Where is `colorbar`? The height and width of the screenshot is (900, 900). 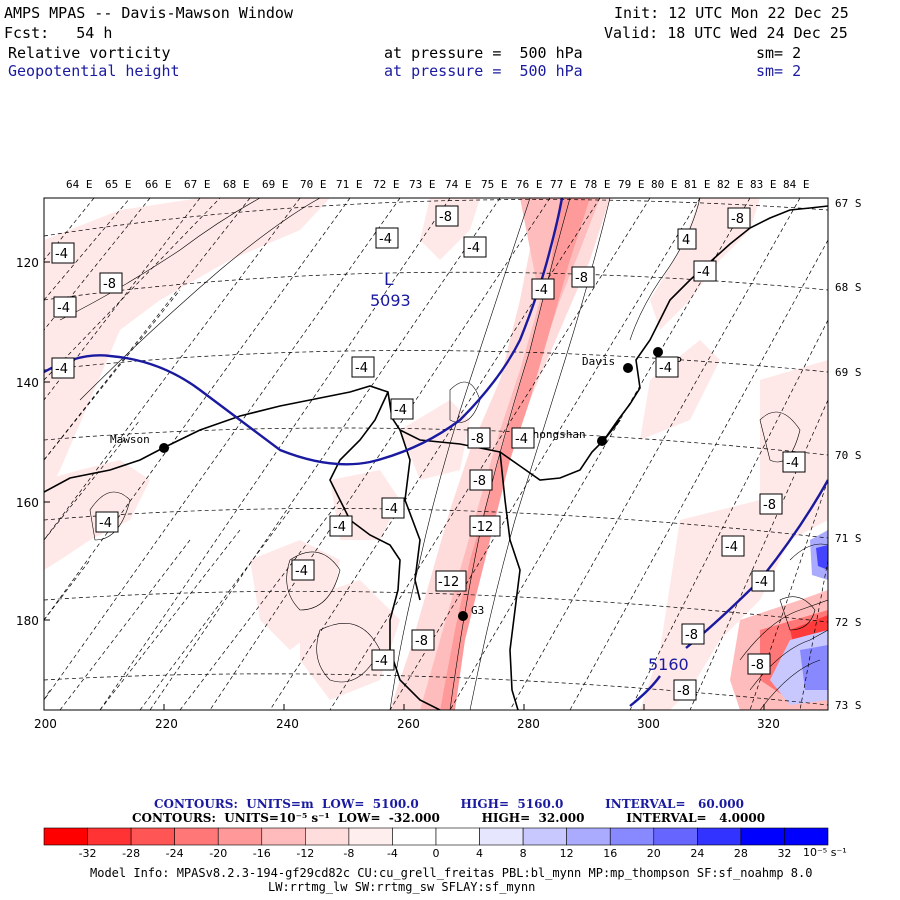 colorbar is located at coordinates (436, 836).